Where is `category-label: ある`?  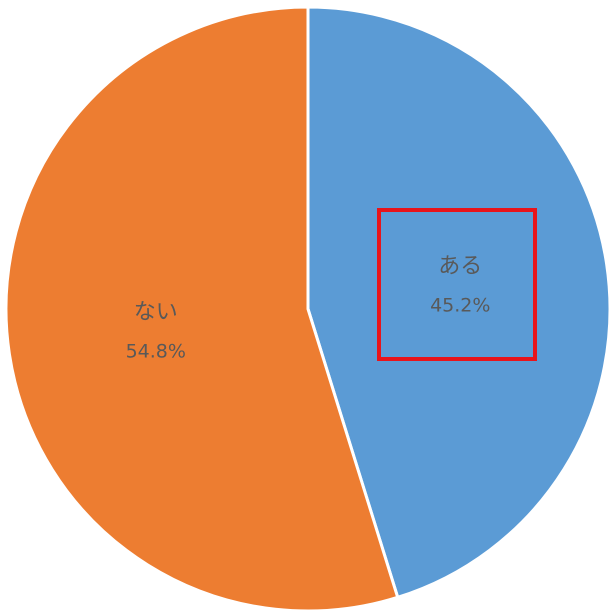
category-label: ある is located at coordinates (460, 266).